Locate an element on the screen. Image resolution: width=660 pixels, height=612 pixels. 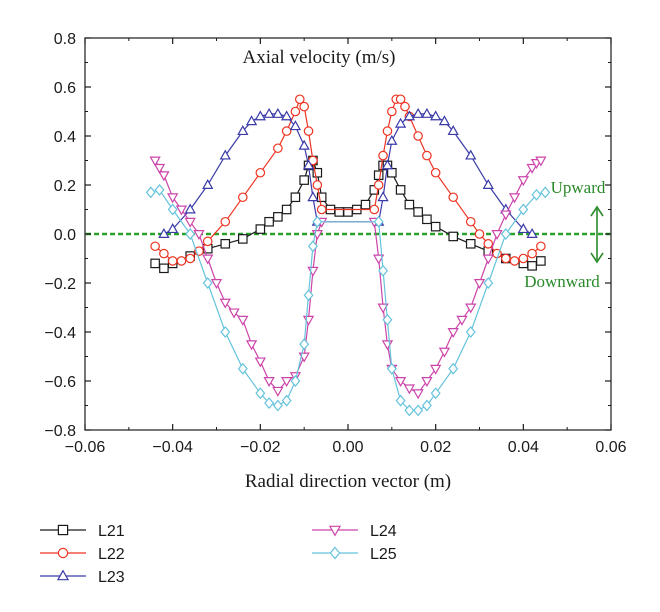
series-l23 is located at coordinates (348, 172).